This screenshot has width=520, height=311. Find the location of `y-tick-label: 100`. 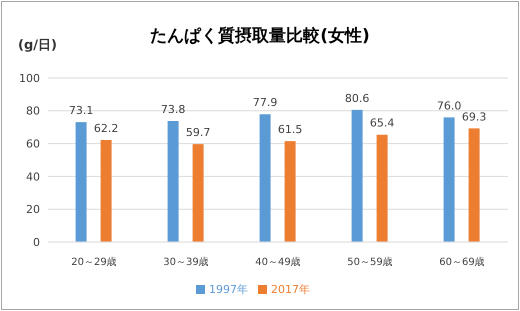

y-tick-label: 100 is located at coordinates (29, 78).